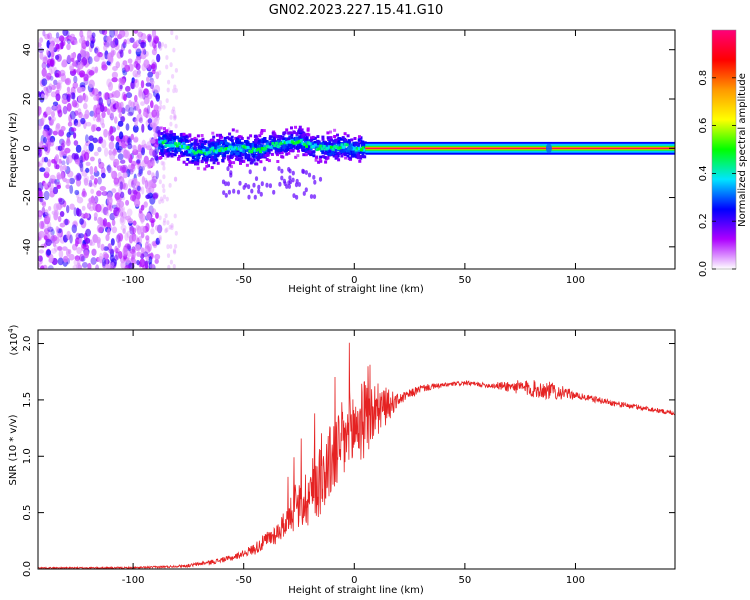 Image resolution: width=750 pixels, height=600 pixels. What do you see at coordinates (703, 269) in the screenshot?
I see `colorbar-tick-label: 0.0` at bounding box center [703, 269].